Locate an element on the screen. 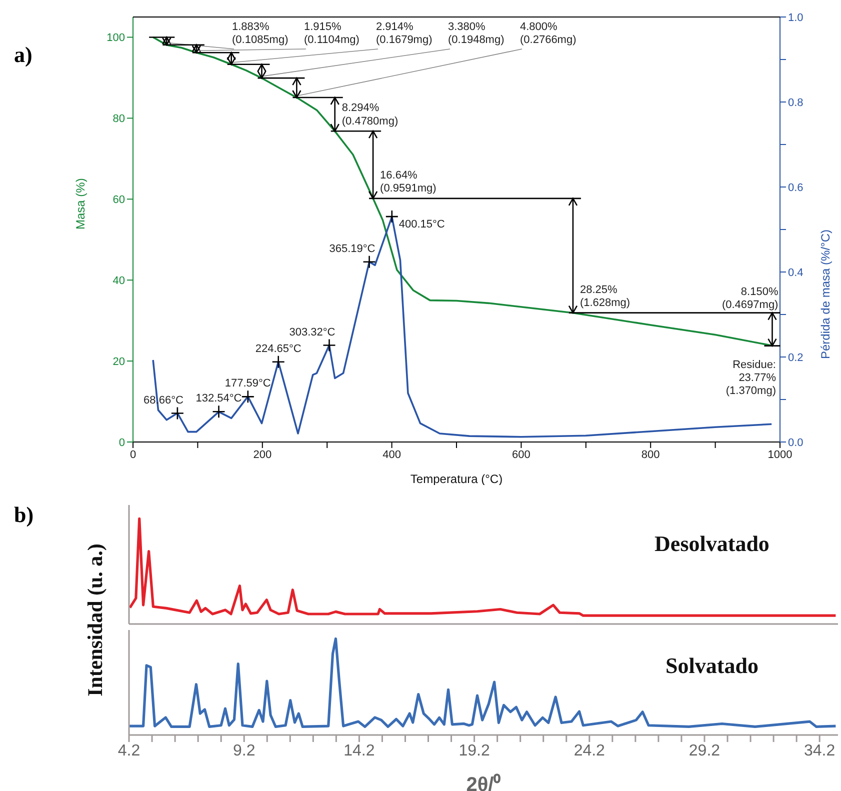 The image size is (841, 791). annotation: 132.54°C is located at coordinates (219, 398).